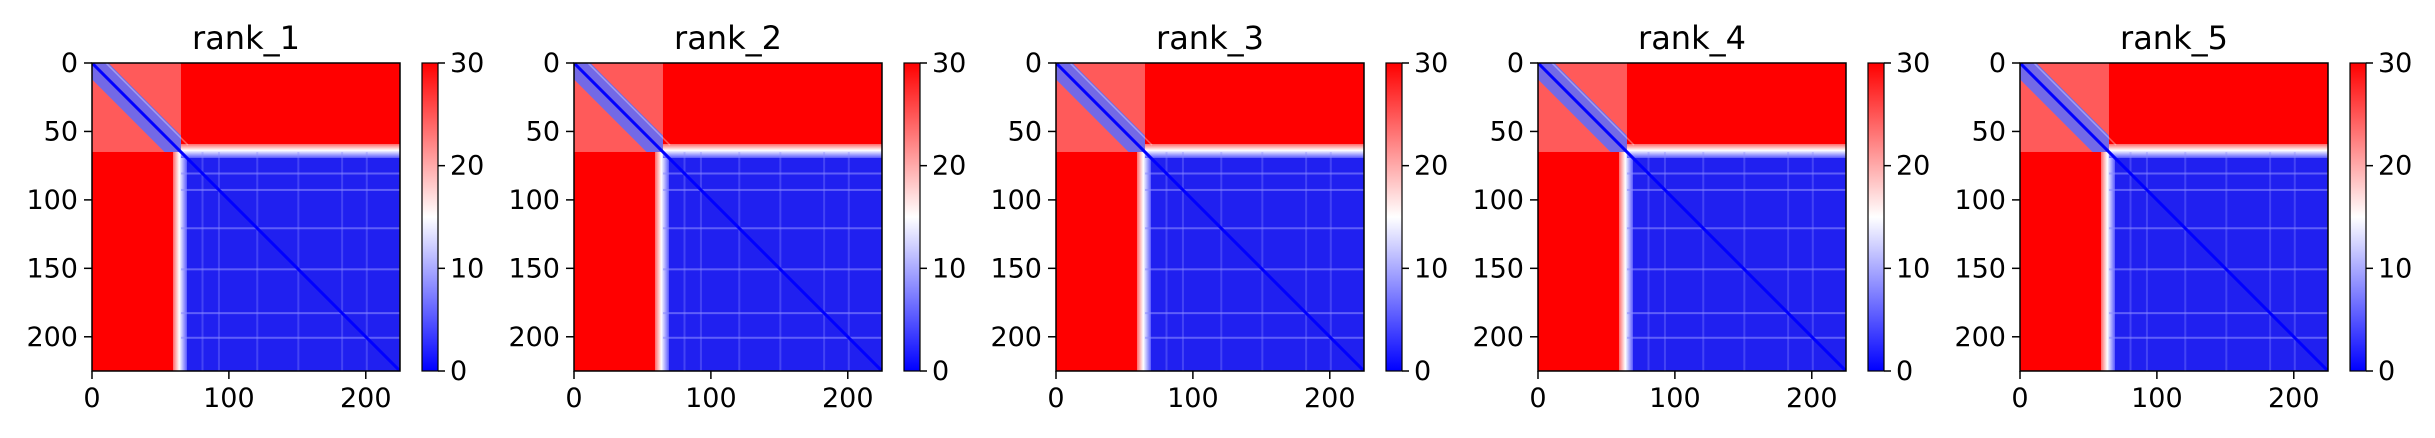 This screenshot has height=438, width=2435. What do you see at coordinates (1016, 200) in the screenshot?
I see `y-tick-label: 100` at bounding box center [1016, 200].